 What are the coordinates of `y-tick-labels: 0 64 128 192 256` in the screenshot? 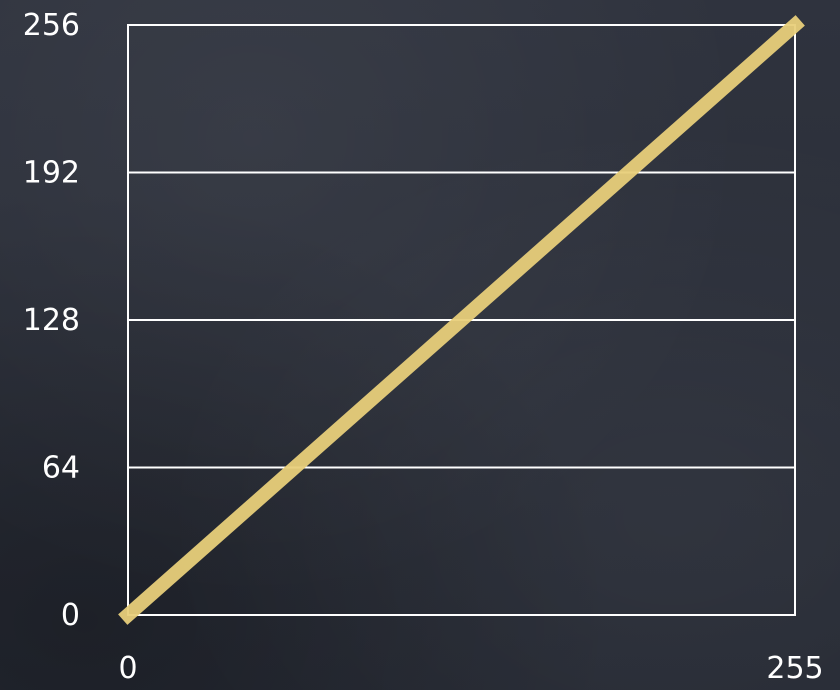 It's located at (51, 320).